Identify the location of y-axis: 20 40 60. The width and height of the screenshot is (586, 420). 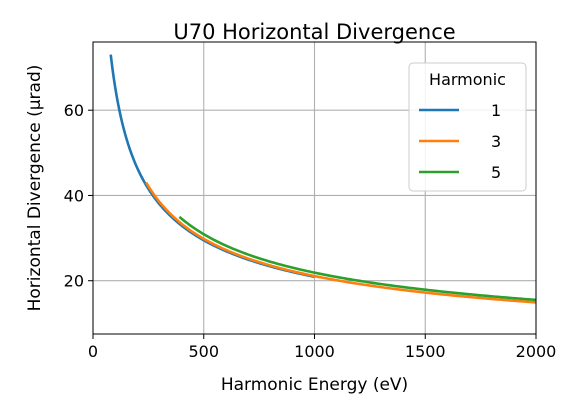
(78, 196).